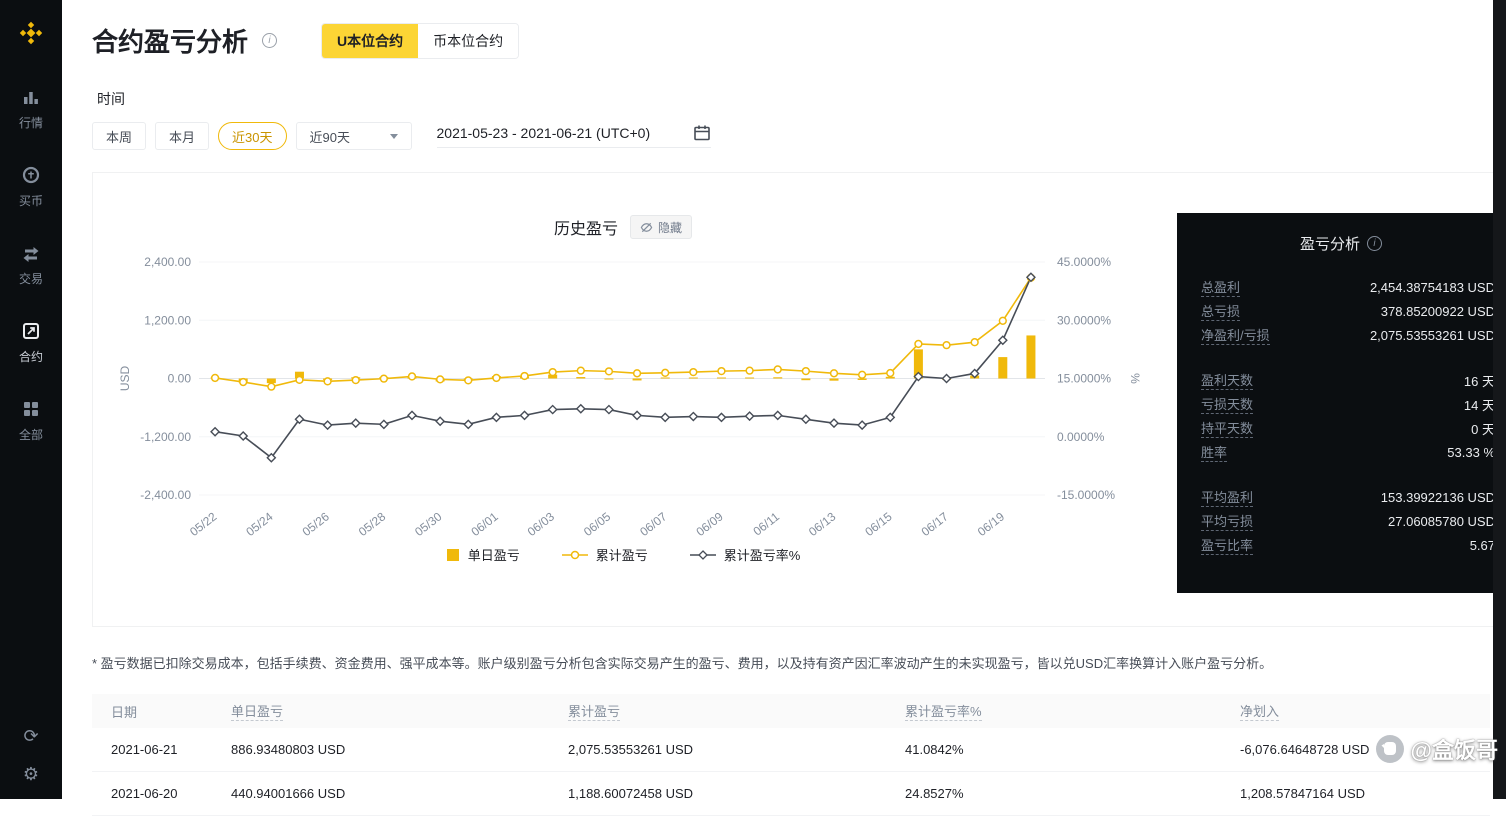 The width and height of the screenshot is (1506, 816). What do you see at coordinates (165, 437) in the screenshot?
I see `svg-text: -1,200.00` at bounding box center [165, 437].